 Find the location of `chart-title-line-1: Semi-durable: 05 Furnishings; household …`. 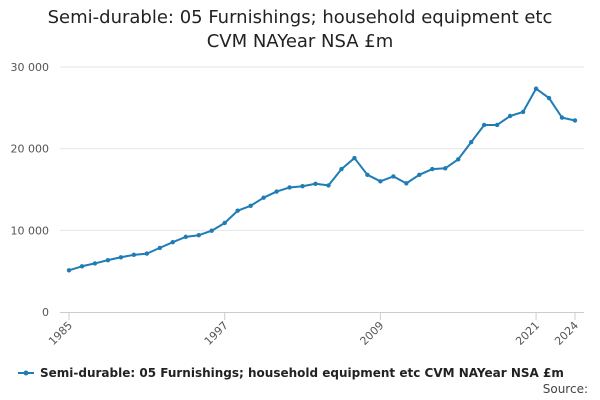

chart-title-line-1: Semi-durable: 05 Furnishings; household … is located at coordinates (300, 17).